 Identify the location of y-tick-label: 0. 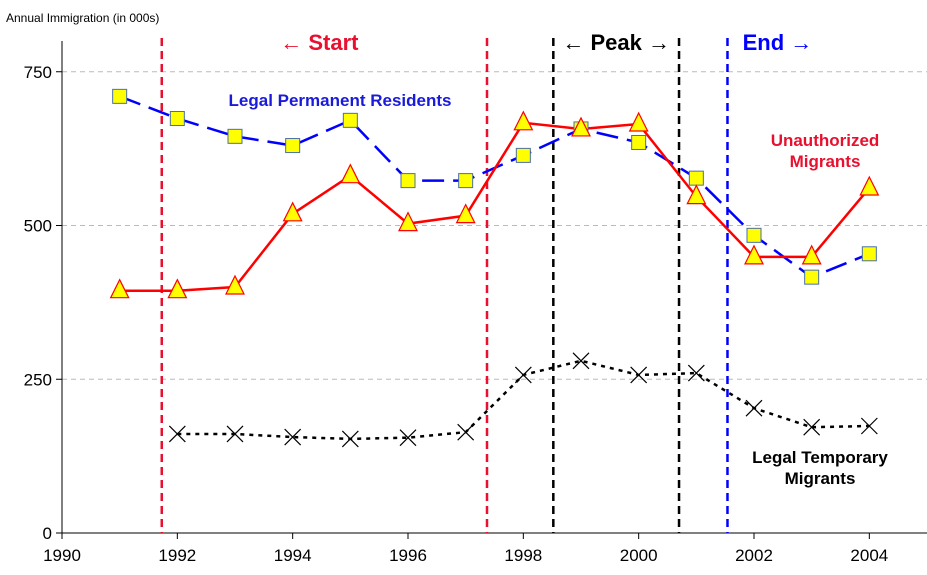
(47, 533).